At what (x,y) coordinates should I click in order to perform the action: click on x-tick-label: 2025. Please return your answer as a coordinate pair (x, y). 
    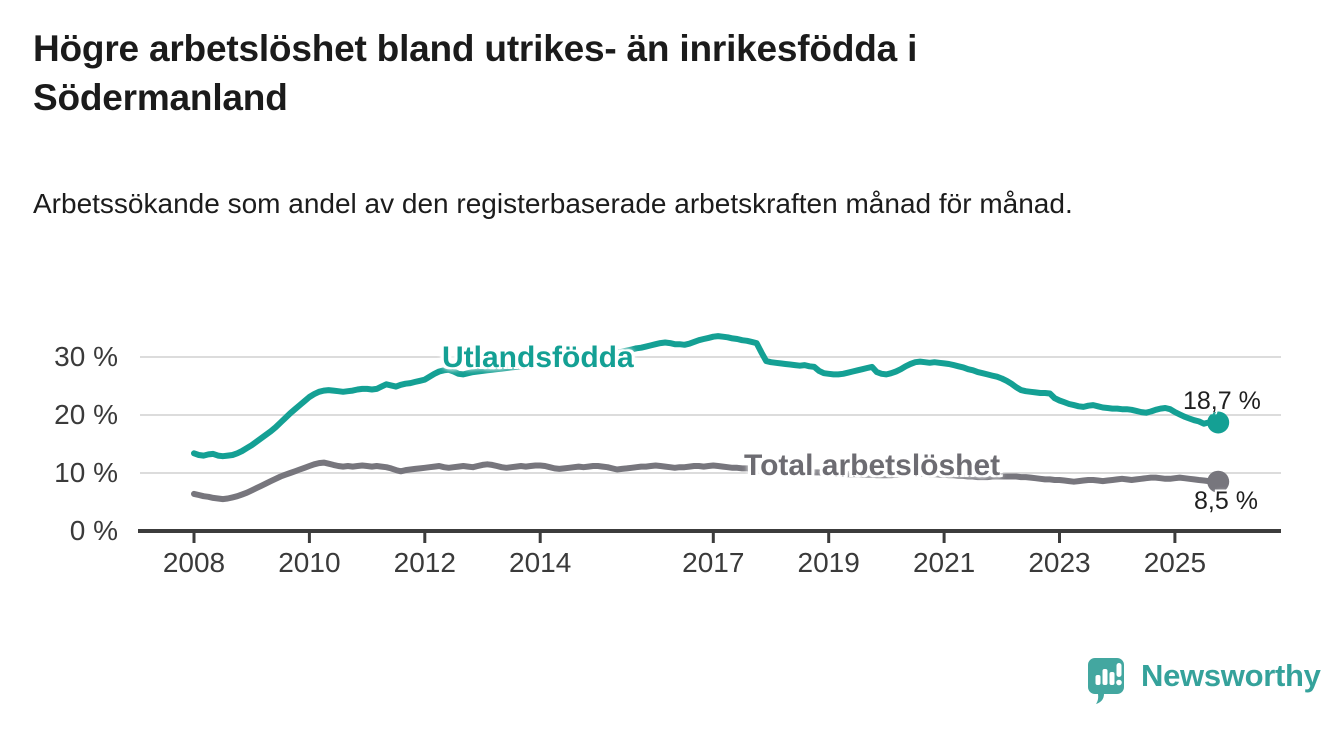
    Looking at the image, I should click on (1175, 562).